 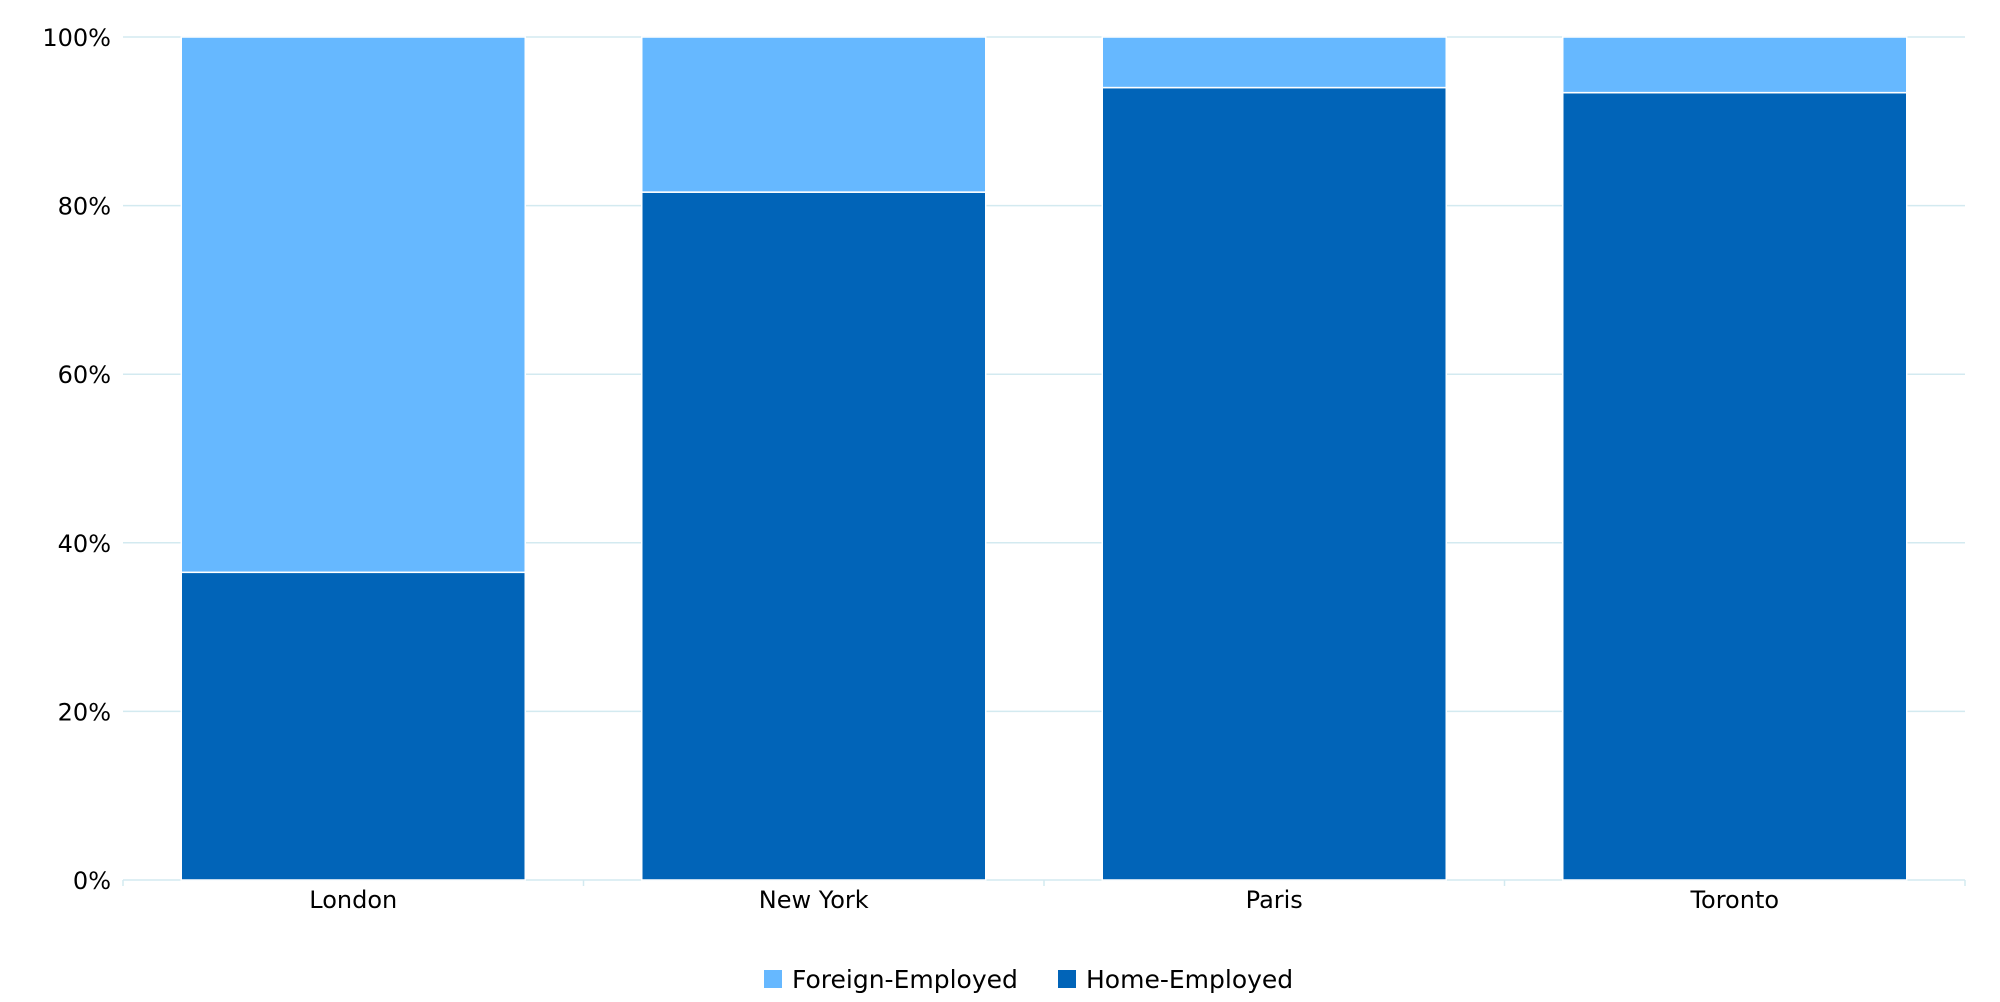 What do you see at coordinates (353, 726) in the screenshot?
I see `bar-home-employed-london` at bounding box center [353, 726].